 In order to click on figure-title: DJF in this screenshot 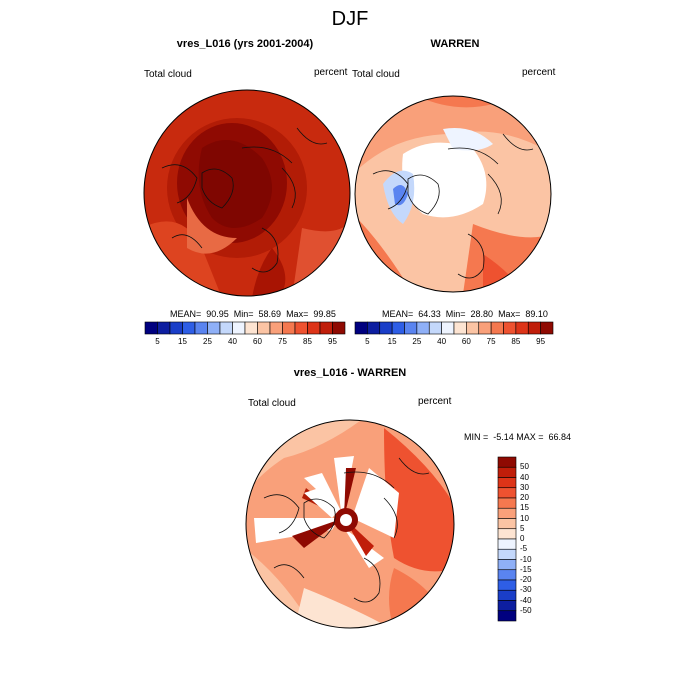, I will do `click(350, 19)`.